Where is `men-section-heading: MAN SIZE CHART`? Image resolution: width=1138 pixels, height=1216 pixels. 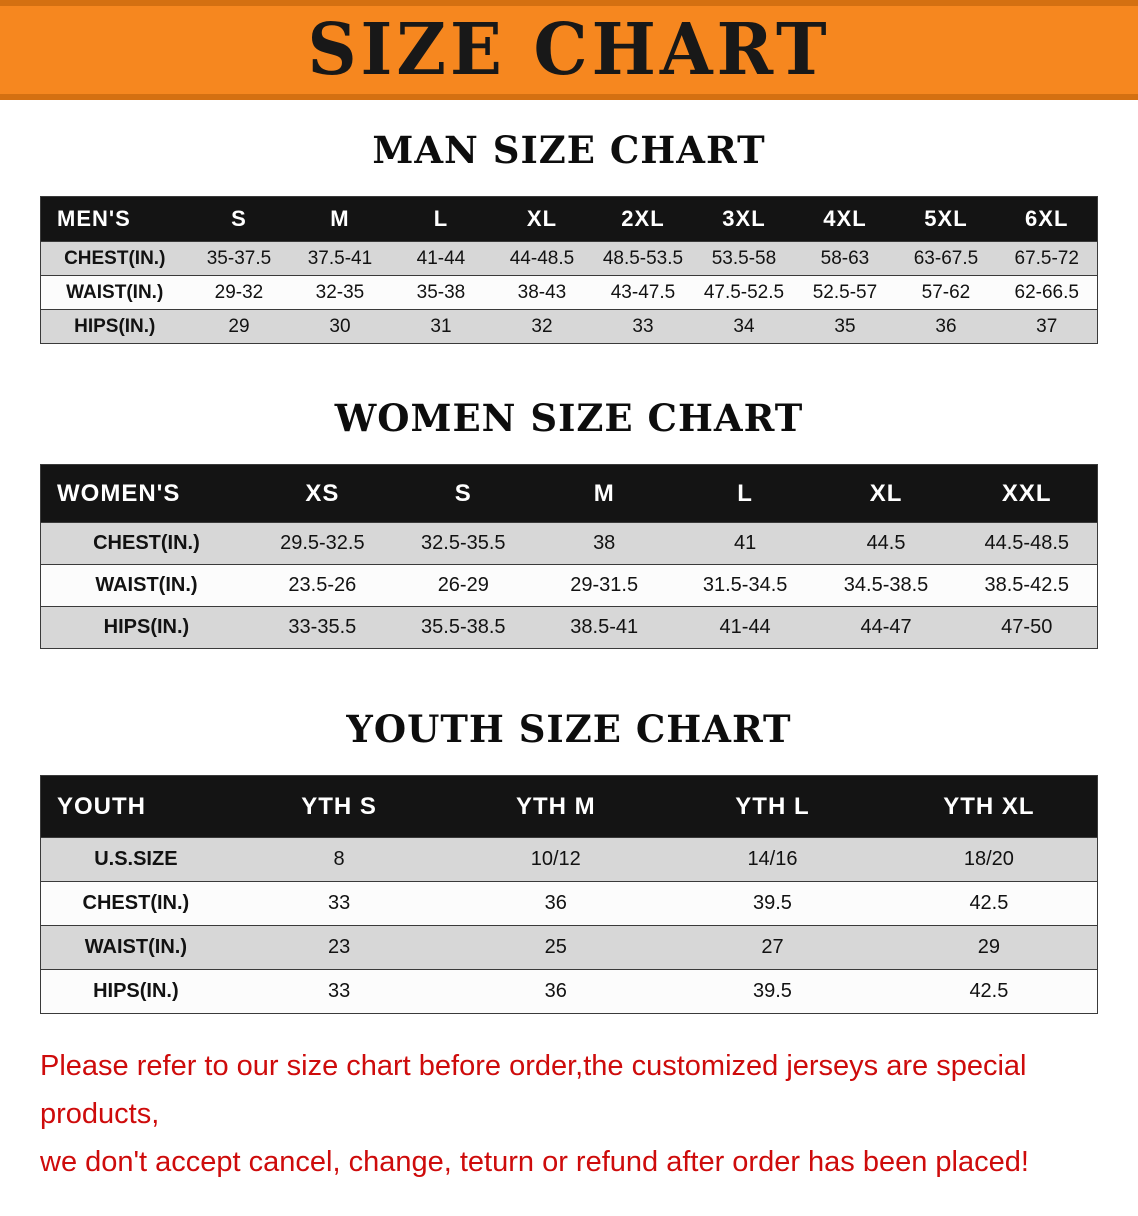 men-section-heading: MAN SIZE CHART is located at coordinates (569, 150).